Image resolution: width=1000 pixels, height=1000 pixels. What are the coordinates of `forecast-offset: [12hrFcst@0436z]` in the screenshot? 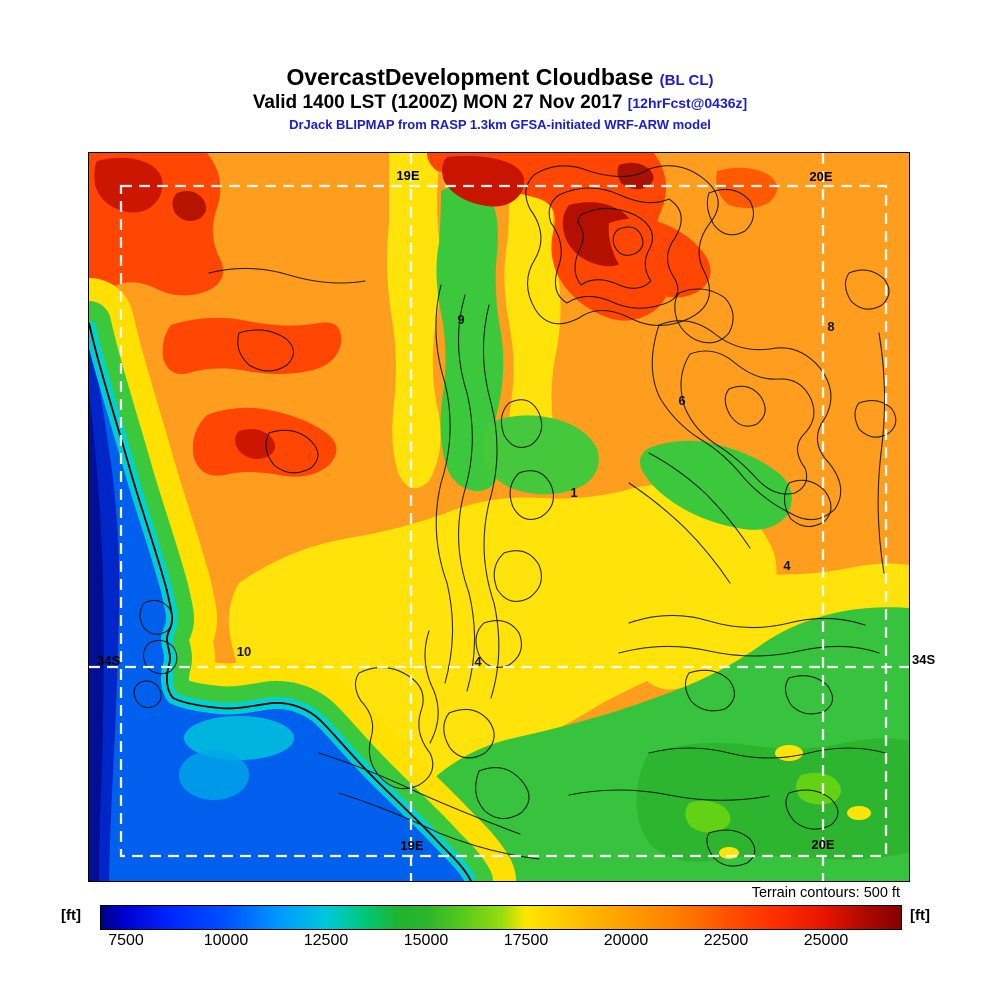 It's located at (687, 103).